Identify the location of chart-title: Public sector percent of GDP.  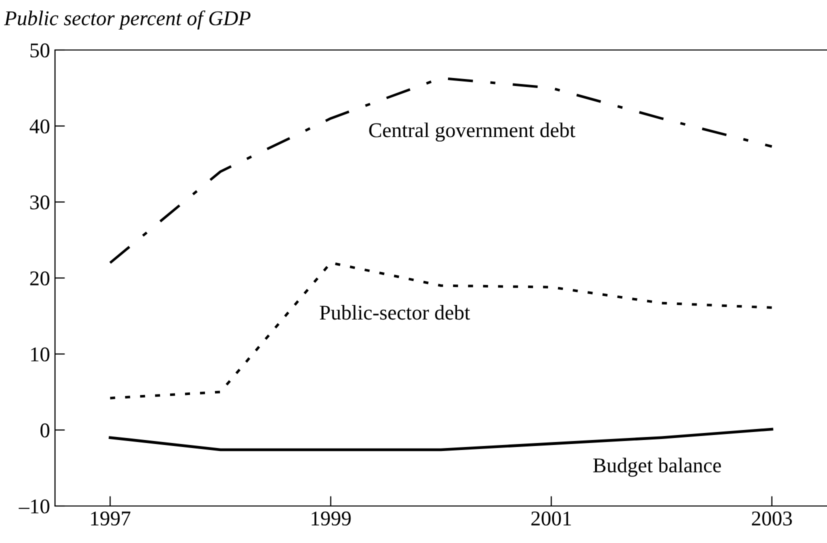
(127, 20).